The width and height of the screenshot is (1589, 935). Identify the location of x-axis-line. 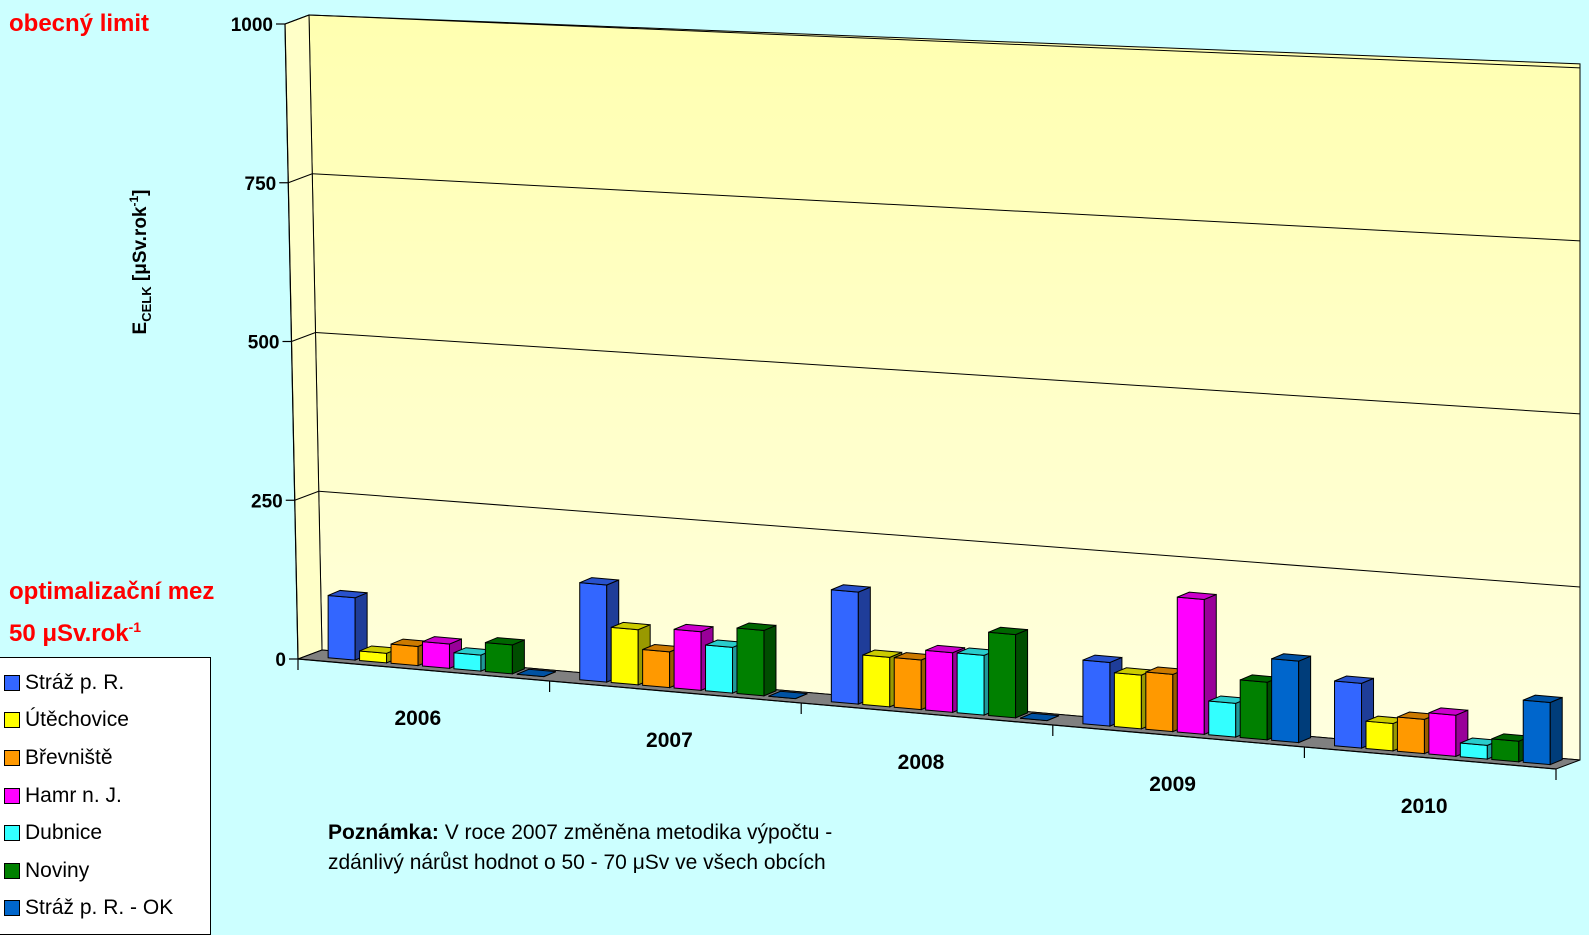
(927, 714).